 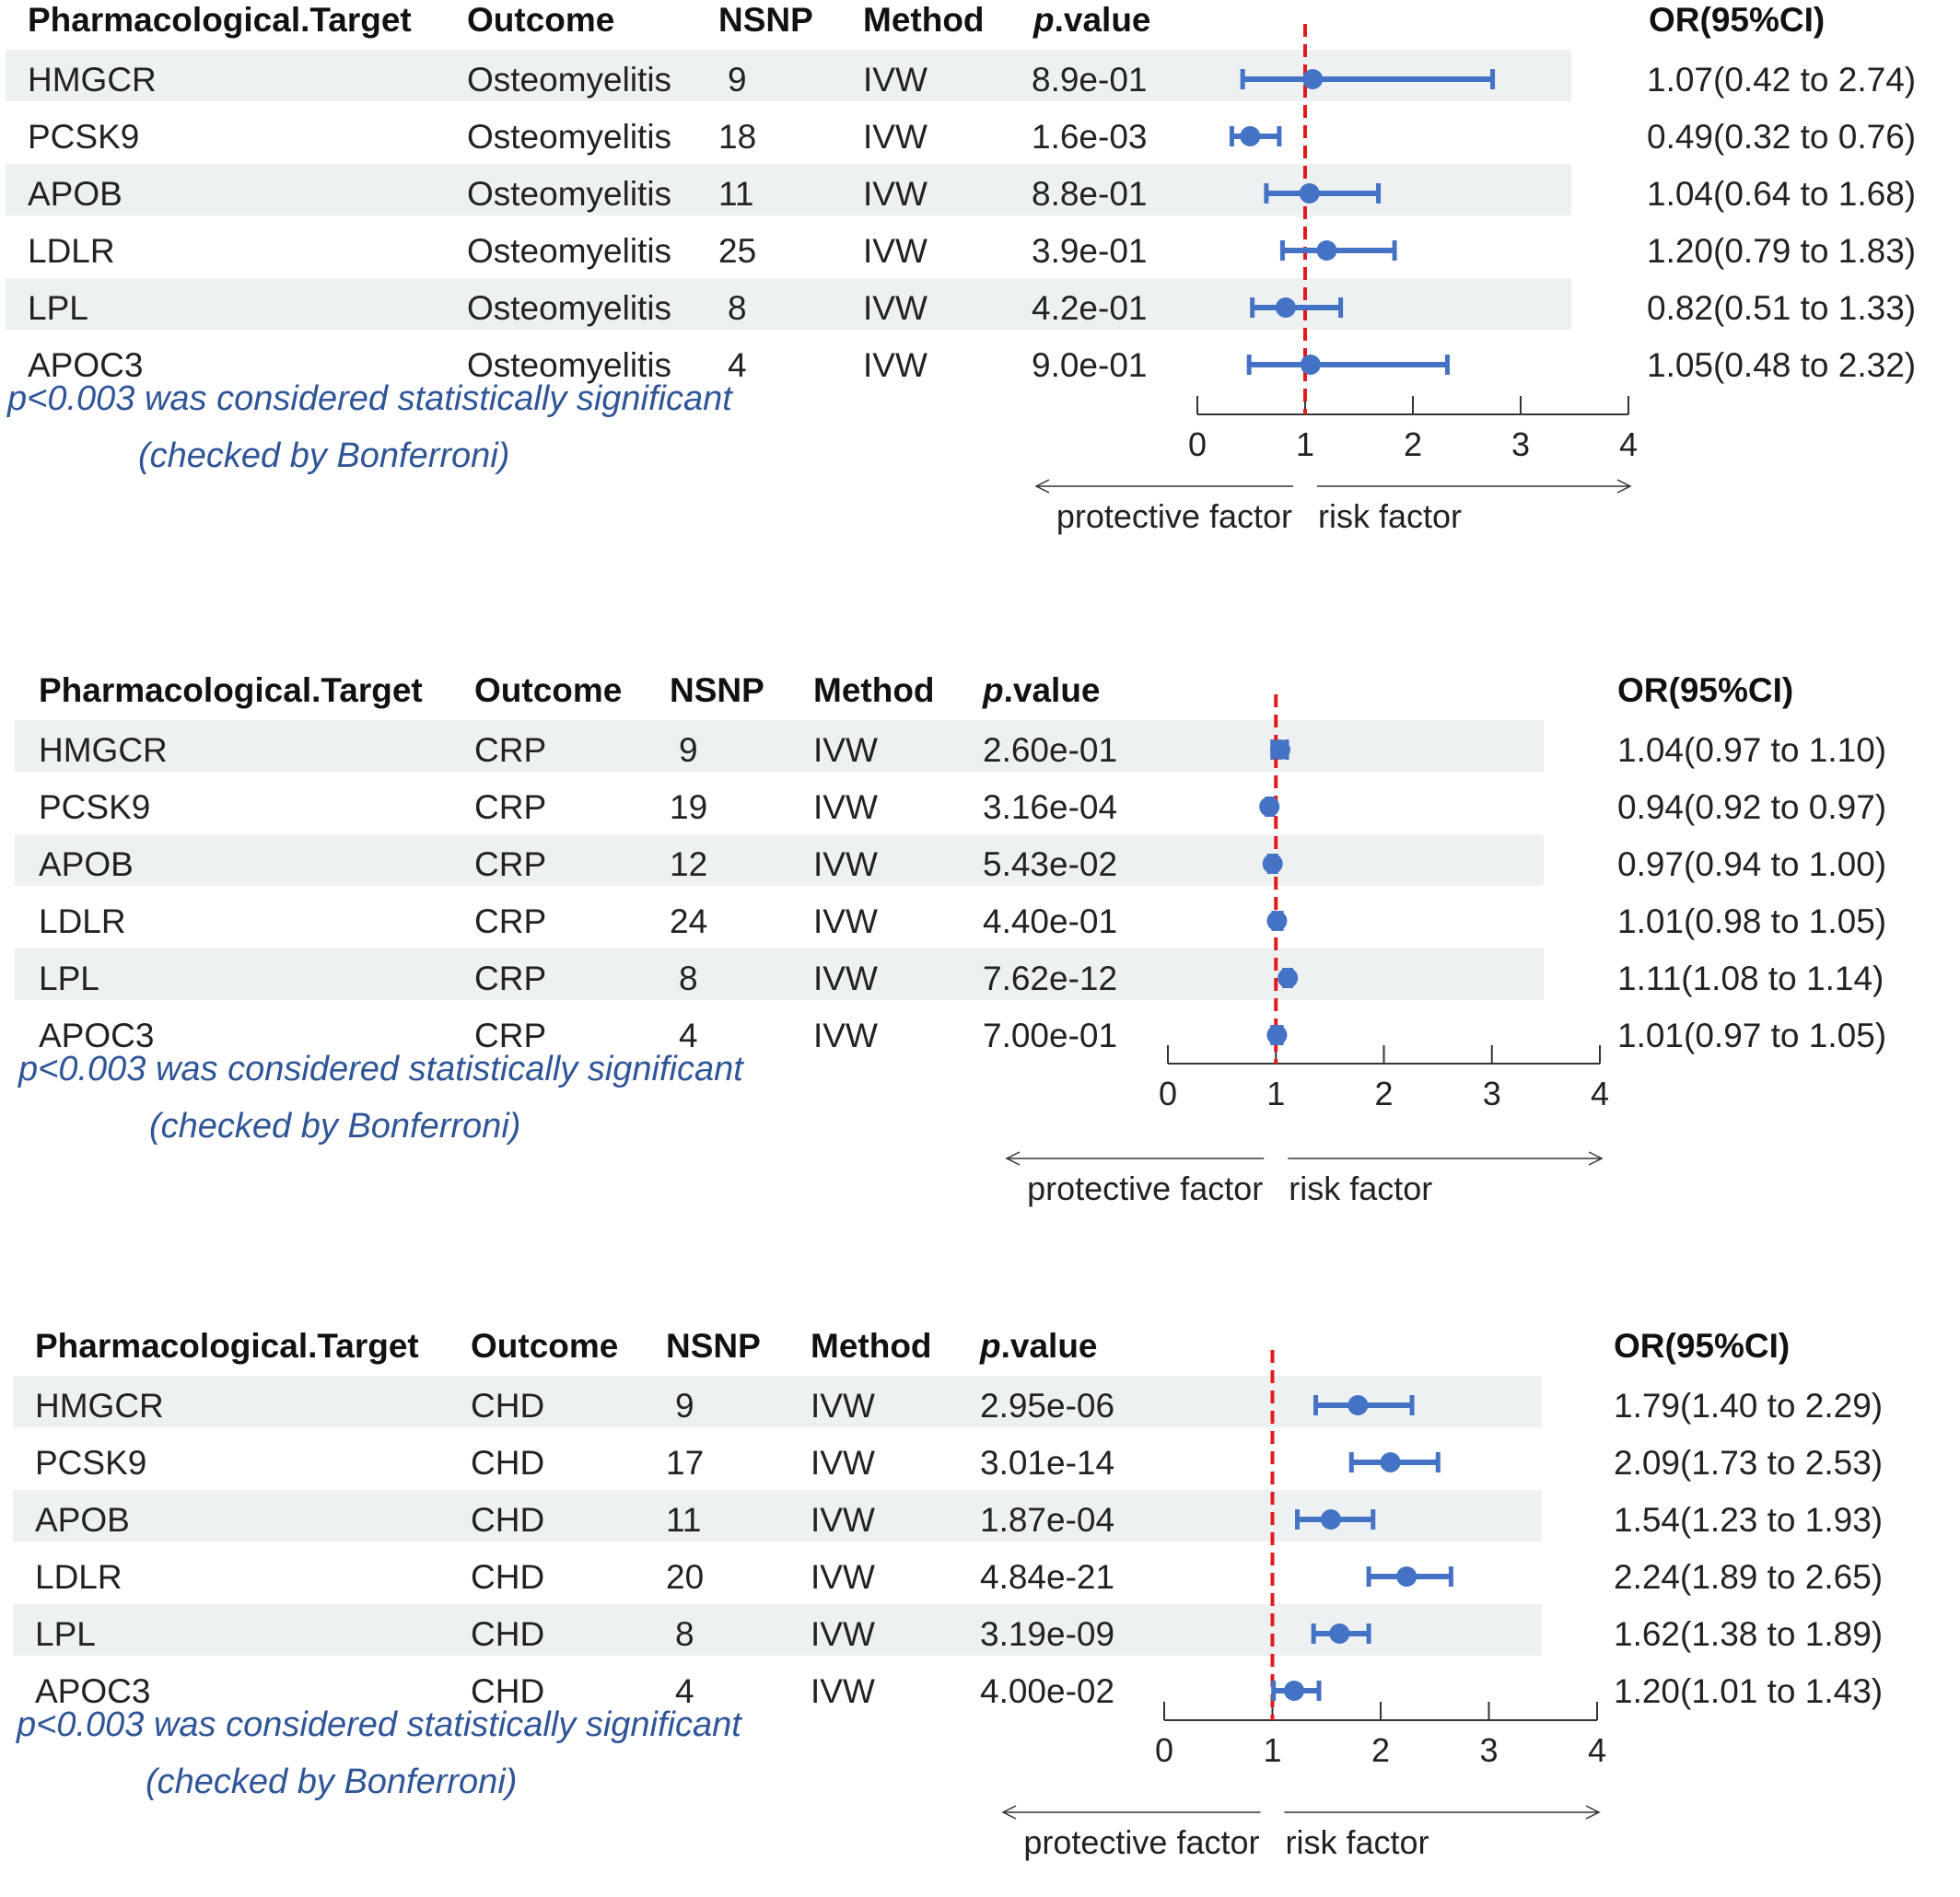 What do you see at coordinates (737, 80) in the screenshot?
I see `cell-nsnp: 9` at bounding box center [737, 80].